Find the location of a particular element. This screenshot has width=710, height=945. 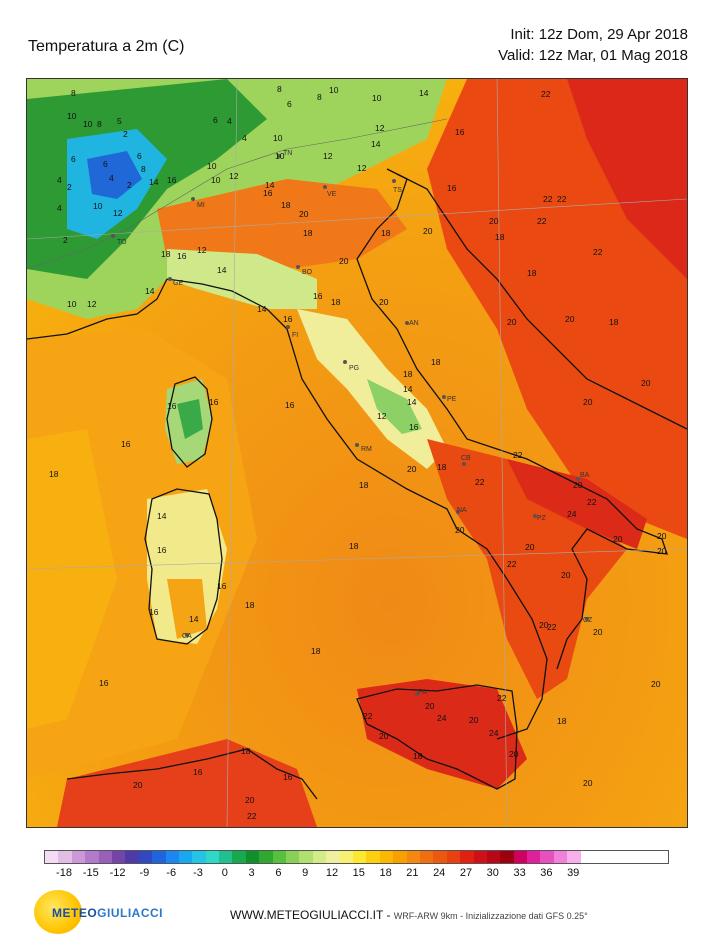

legend-tick-label: 0 is located at coordinates (224, 873).